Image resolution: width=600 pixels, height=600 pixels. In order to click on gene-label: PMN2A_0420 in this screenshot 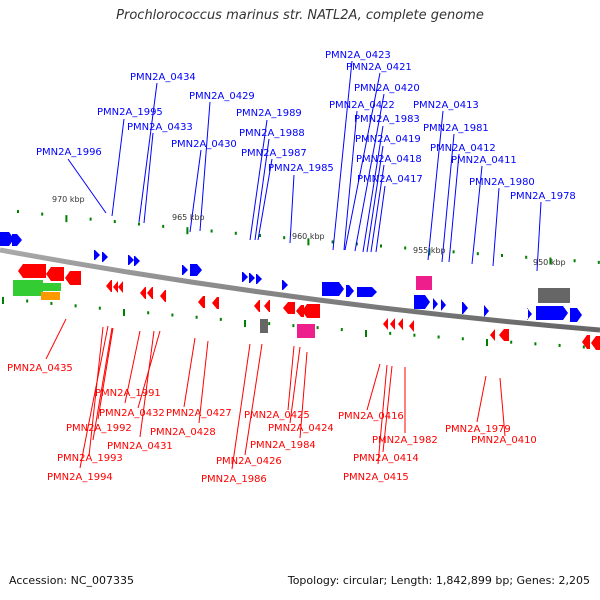, I will do `click(387, 88)`.